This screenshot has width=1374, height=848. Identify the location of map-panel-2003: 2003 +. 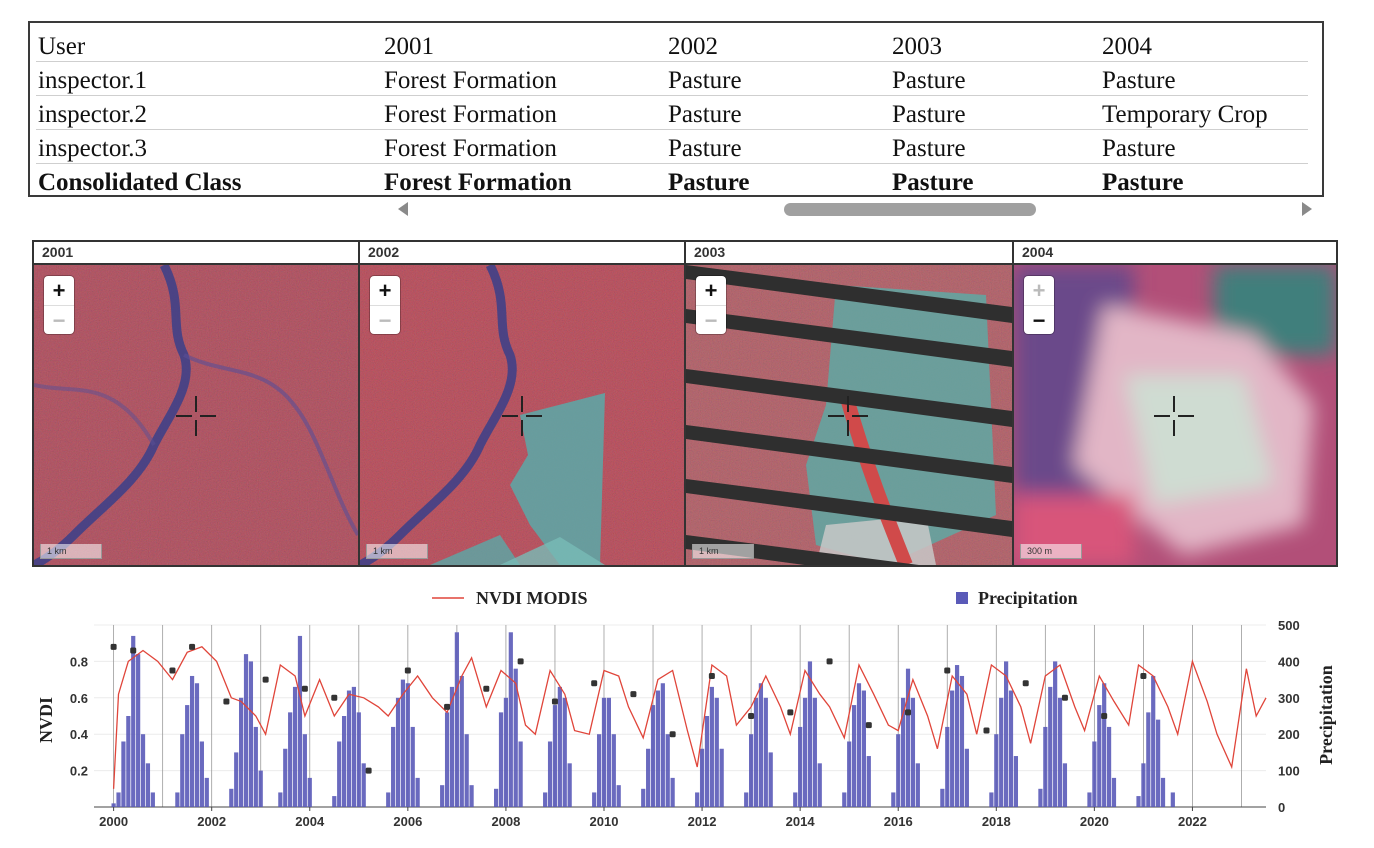
(849, 403).